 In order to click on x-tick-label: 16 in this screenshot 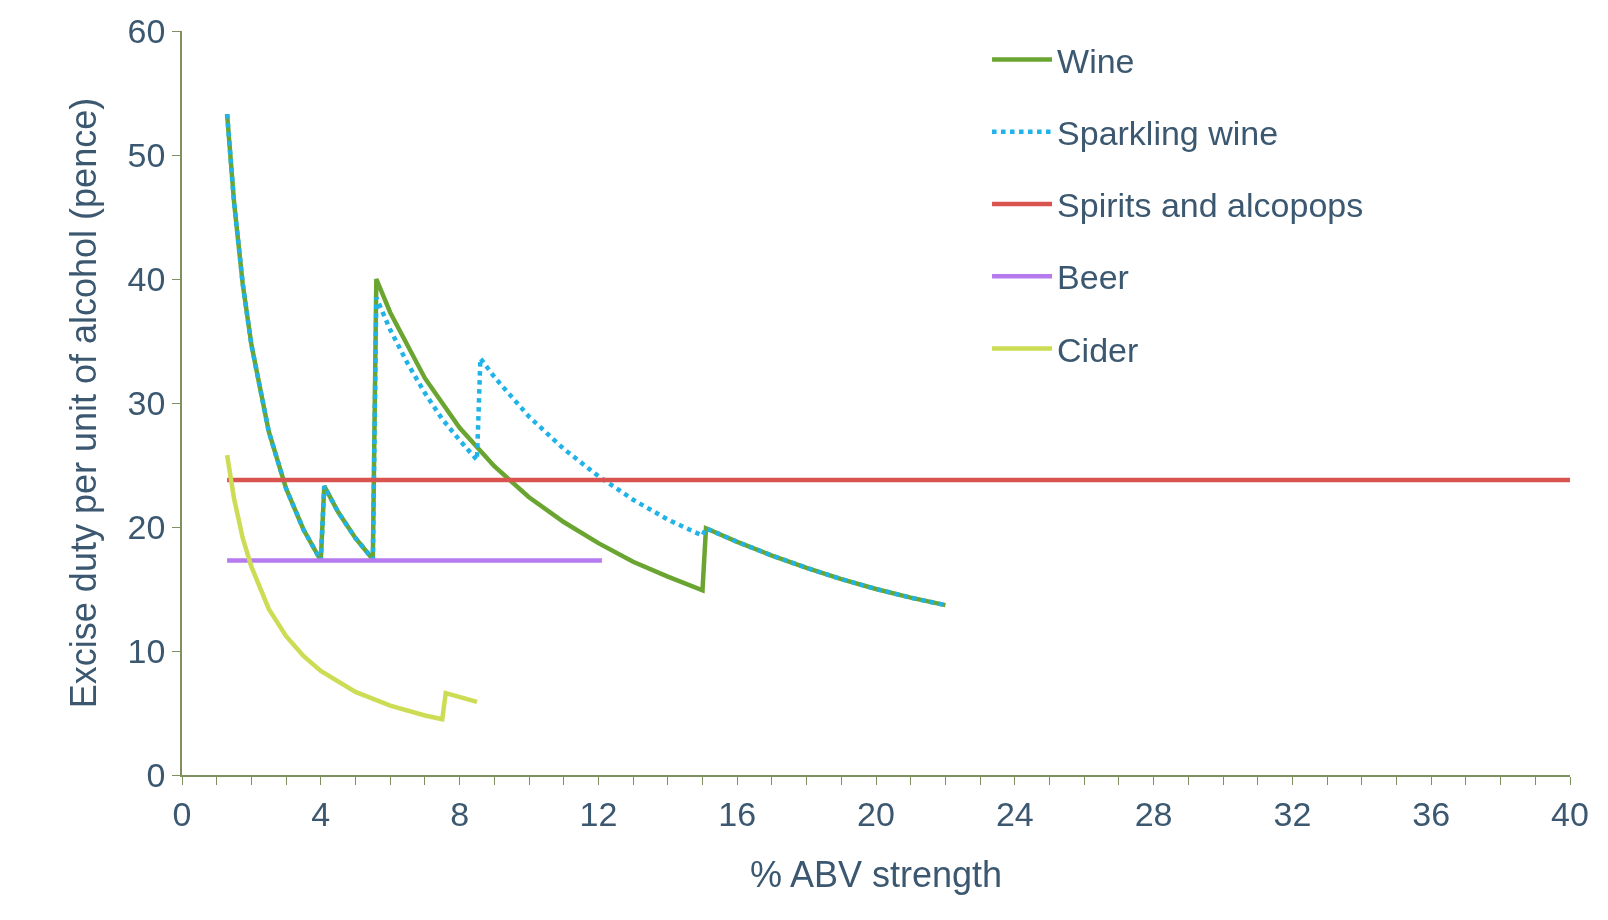, I will do `click(737, 813)`.